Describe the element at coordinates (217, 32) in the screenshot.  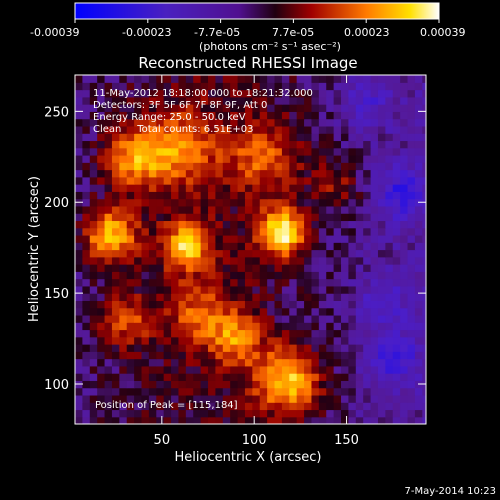
I see `colorbar-tick-label: -7.7e-05` at that location.